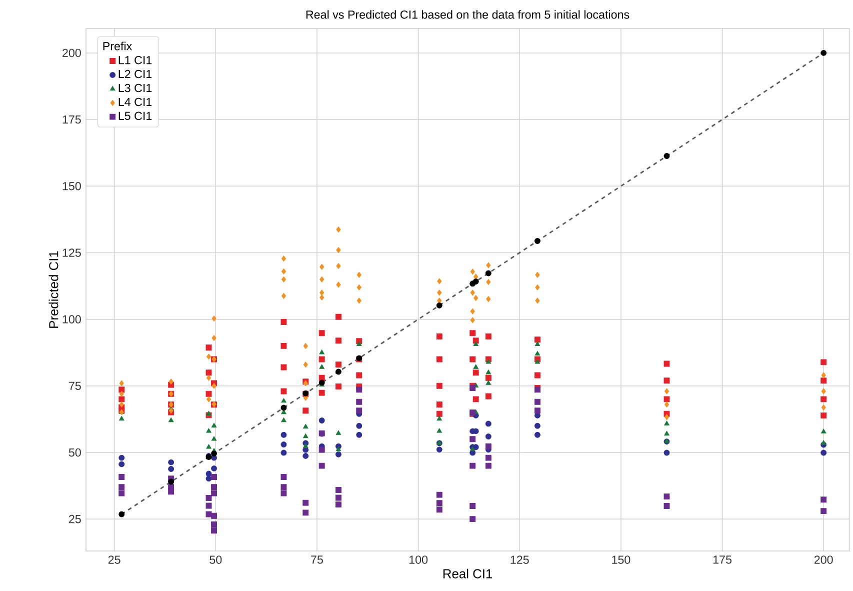 This screenshot has height=591, width=853. What do you see at coordinates (468, 14) in the screenshot?
I see `chart-title: Real vs Predicted CI1 based on the data from 5 initial locations` at bounding box center [468, 14].